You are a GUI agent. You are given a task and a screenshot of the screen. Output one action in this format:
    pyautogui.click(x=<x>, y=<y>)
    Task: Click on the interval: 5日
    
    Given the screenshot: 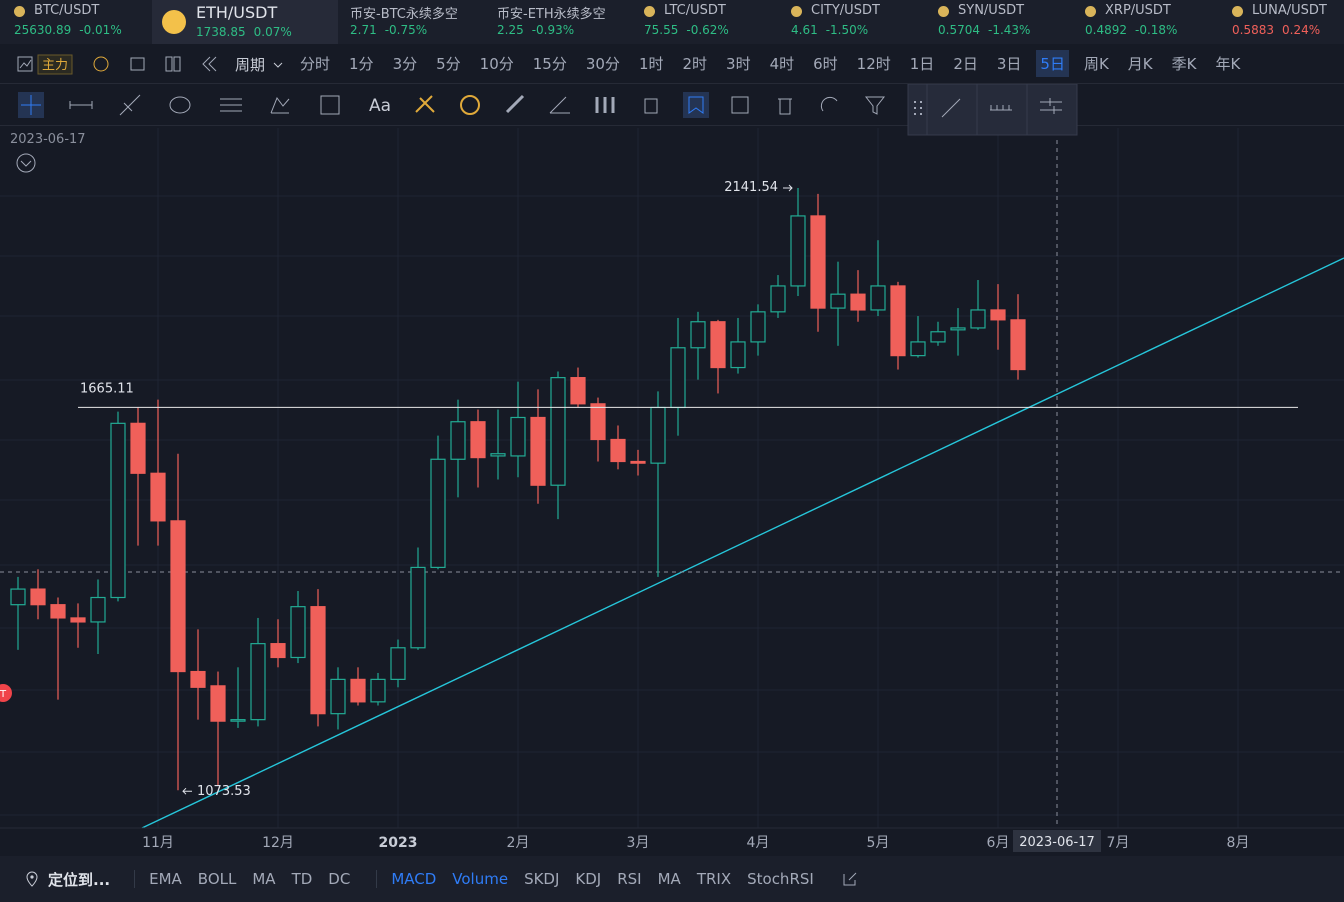 What is the action you would take?
    pyautogui.click(x=1052, y=63)
    